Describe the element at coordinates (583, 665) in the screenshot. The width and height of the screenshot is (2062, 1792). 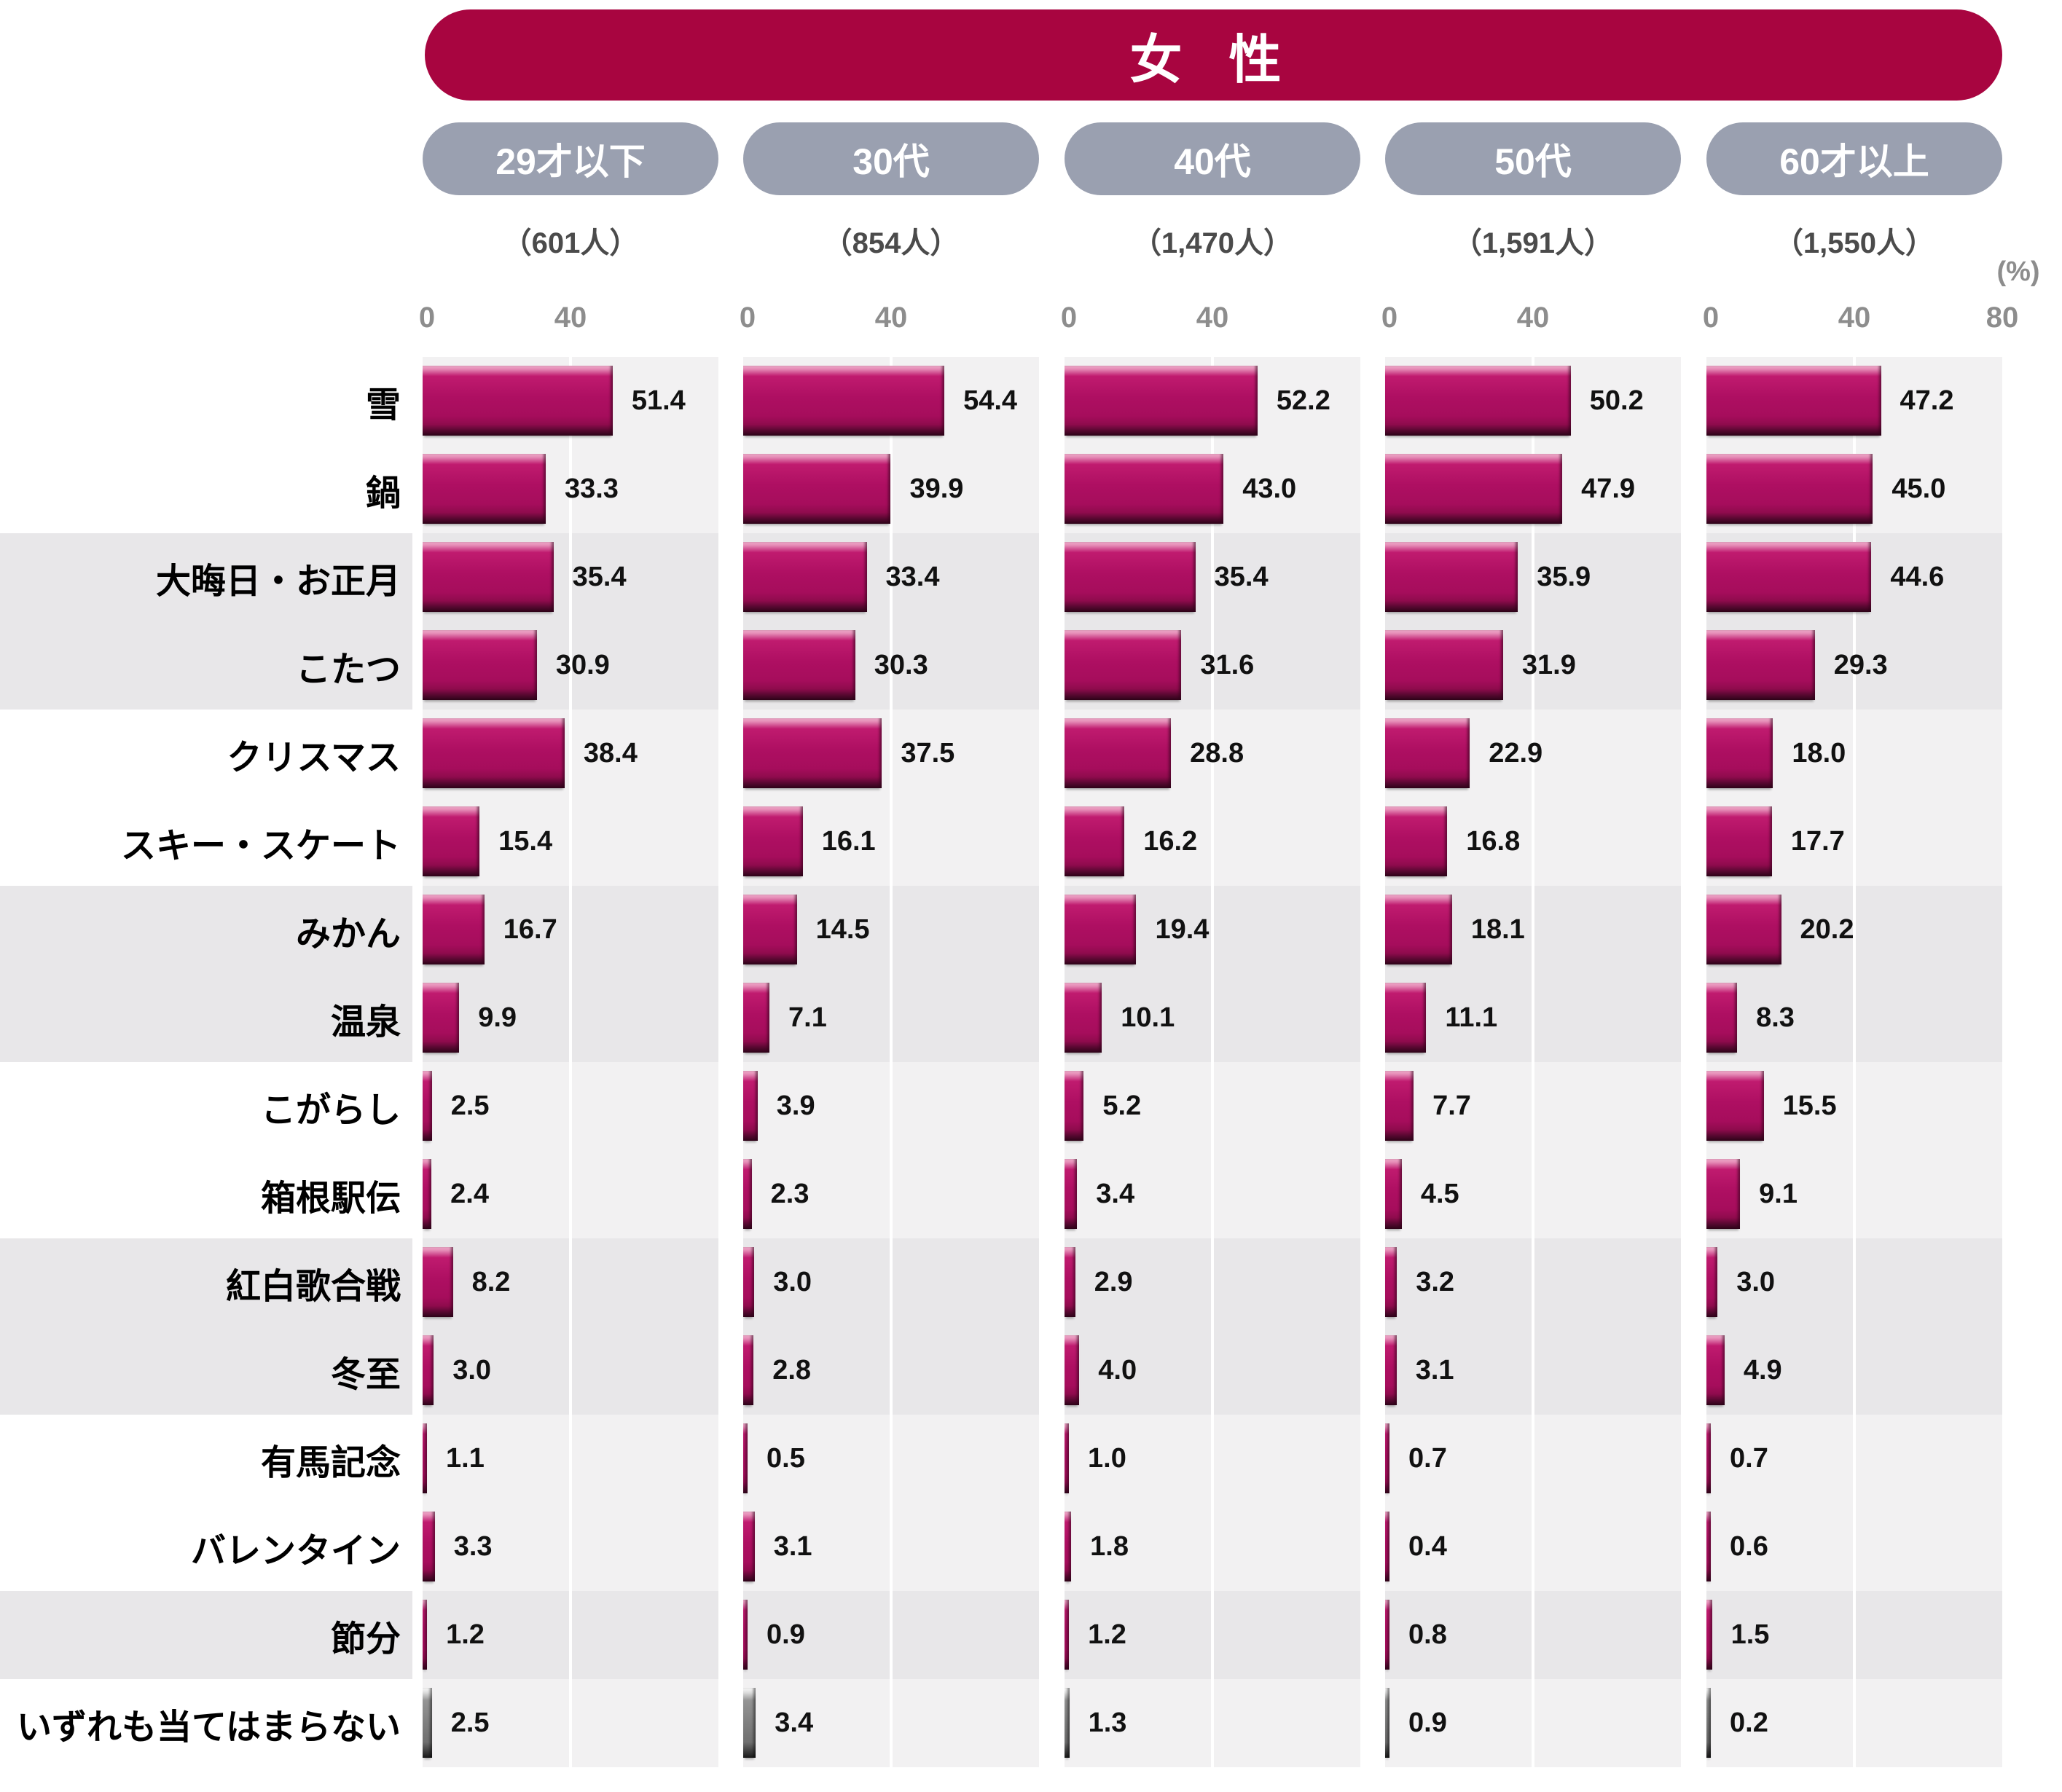
I see `value-label: 30.9` at that location.